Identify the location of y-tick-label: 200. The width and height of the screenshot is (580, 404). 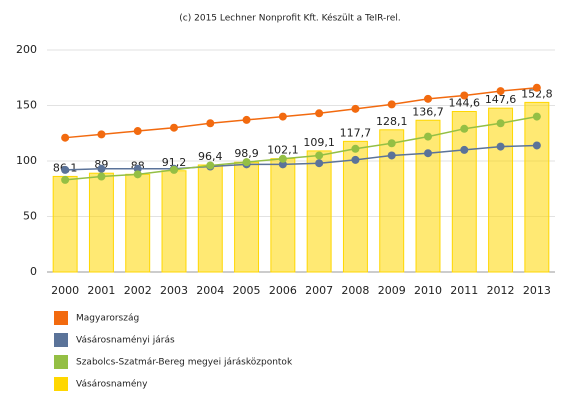
(26, 49).